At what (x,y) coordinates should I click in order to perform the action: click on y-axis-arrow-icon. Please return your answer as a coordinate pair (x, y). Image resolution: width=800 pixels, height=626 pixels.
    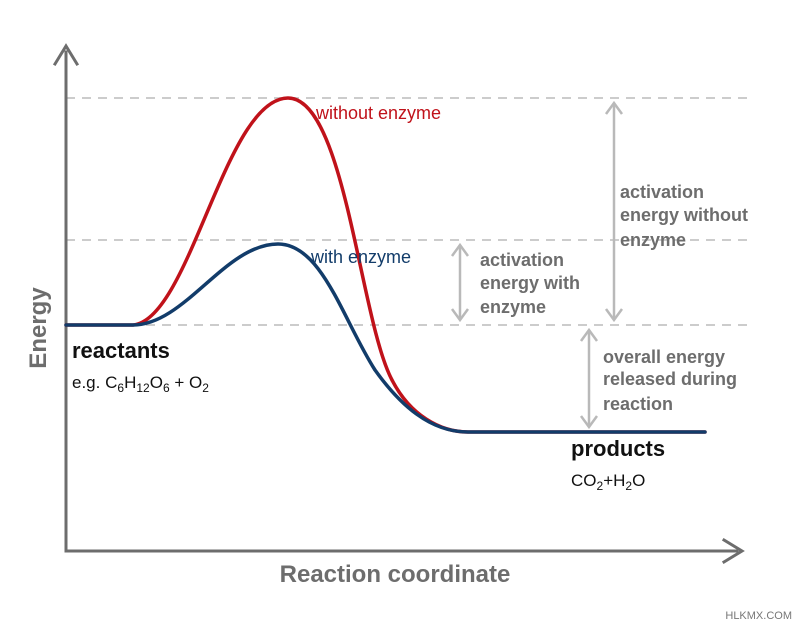
    Looking at the image, I should click on (66, 55).